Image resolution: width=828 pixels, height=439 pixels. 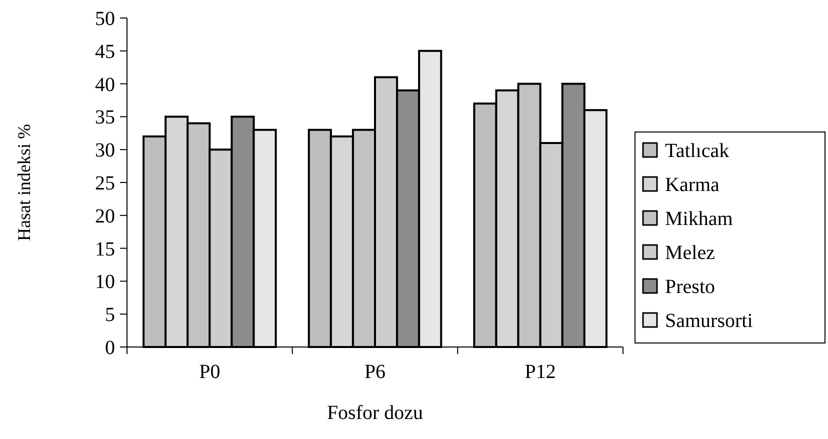 What do you see at coordinates (690, 287) in the screenshot?
I see `legend-label: Presto` at bounding box center [690, 287].